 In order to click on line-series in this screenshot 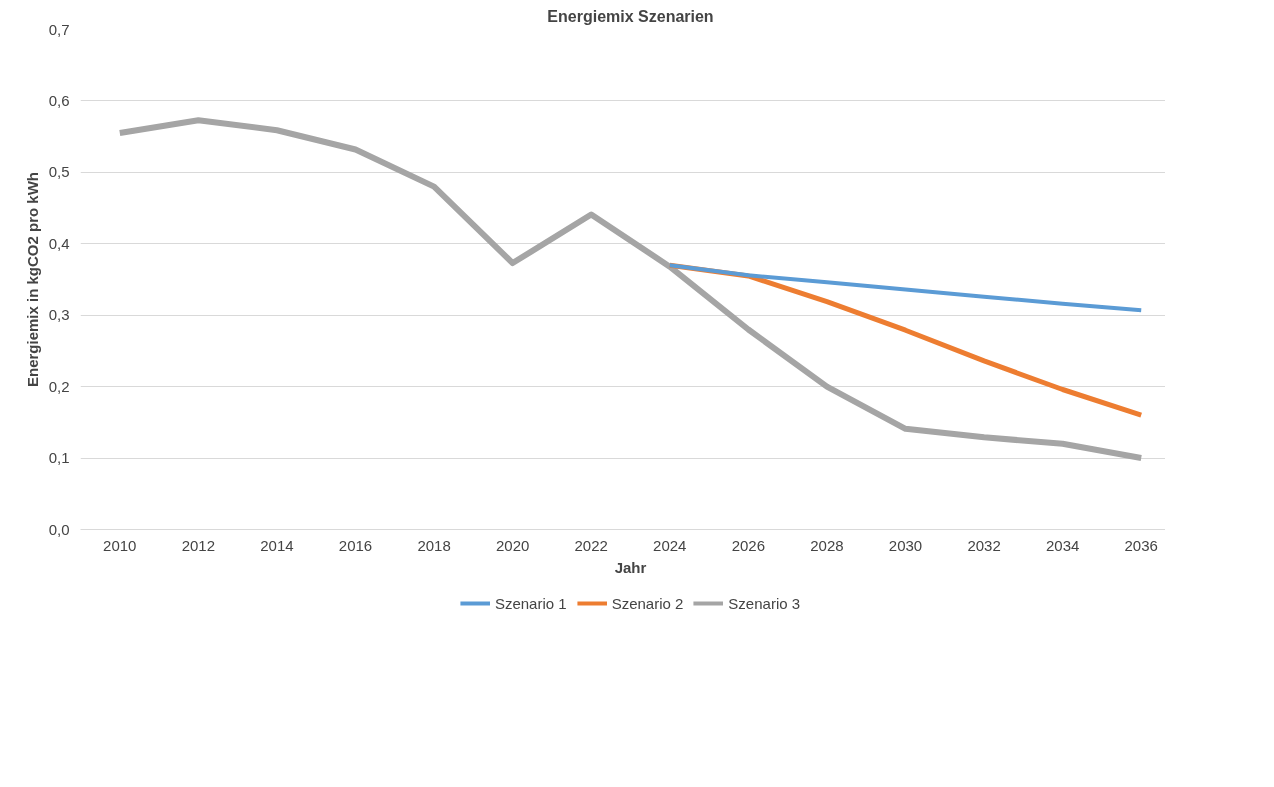, I will do `click(905, 288)`.